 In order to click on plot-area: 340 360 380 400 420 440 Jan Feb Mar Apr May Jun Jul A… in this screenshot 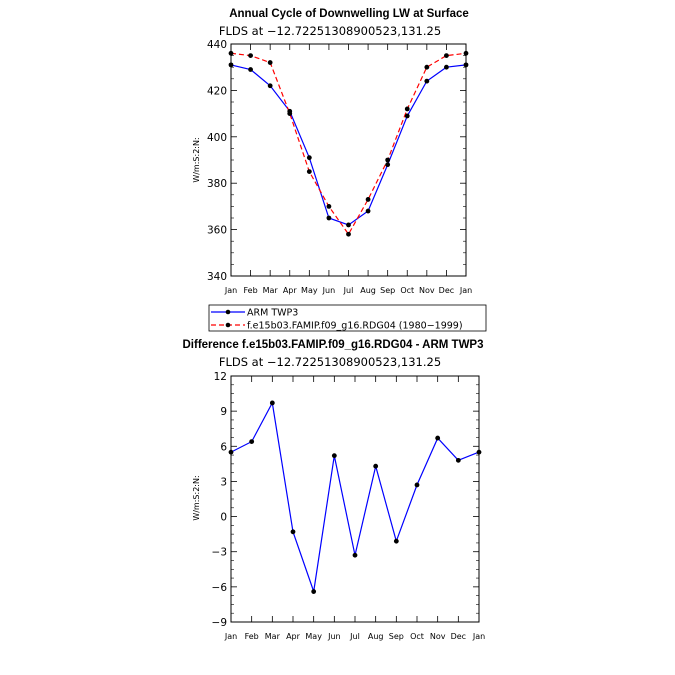, I will do `click(339, 167)`.